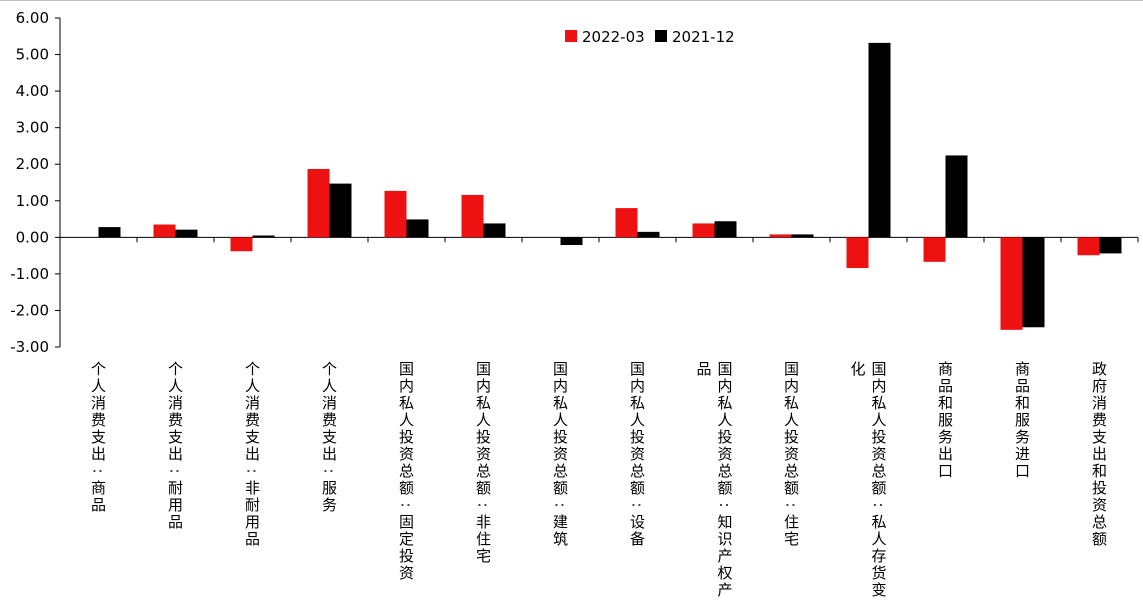 The width and height of the screenshot is (1143, 609). What do you see at coordinates (724, 522) in the screenshot?
I see `category-char: 知` at bounding box center [724, 522].